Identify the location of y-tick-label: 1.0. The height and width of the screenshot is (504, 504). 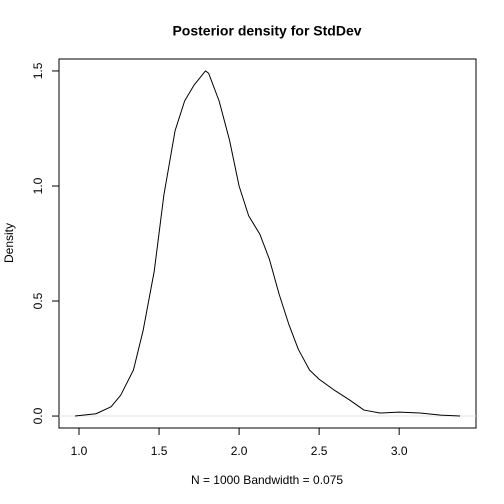
(38, 185).